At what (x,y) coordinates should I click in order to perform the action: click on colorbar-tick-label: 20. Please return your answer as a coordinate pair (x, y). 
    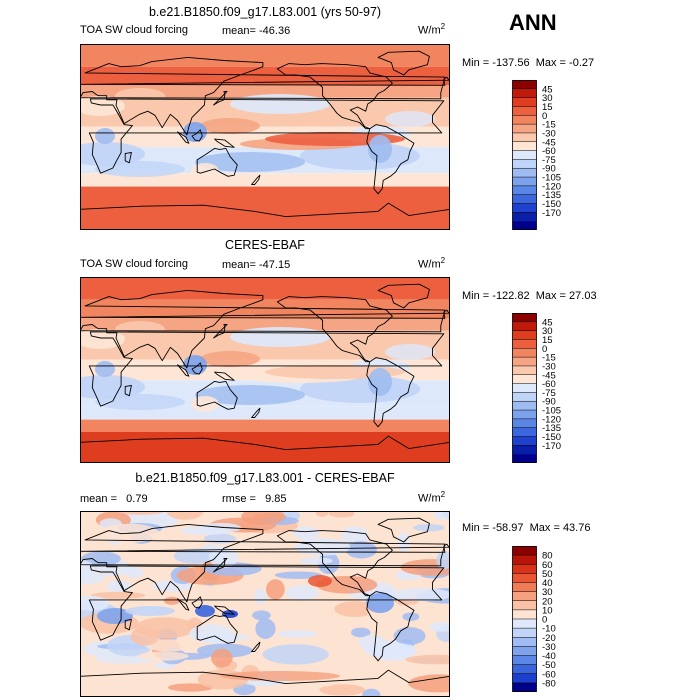
    Looking at the image, I should click on (547, 601).